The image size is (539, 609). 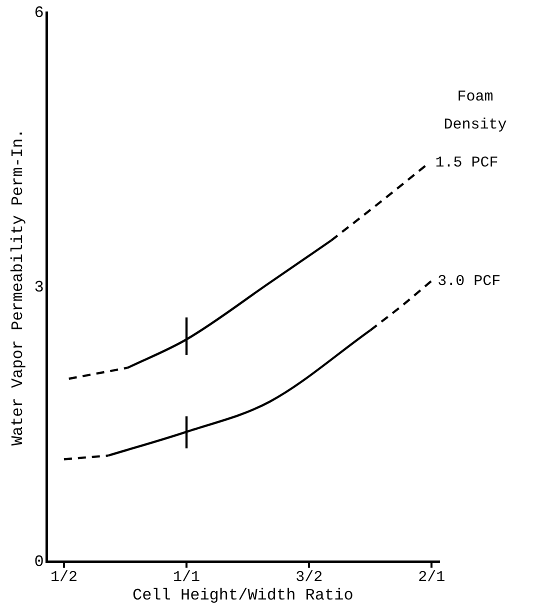 What do you see at coordinates (469, 281) in the screenshot?
I see `series-label: 3.0 PCF` at bounding box center [469, 281].